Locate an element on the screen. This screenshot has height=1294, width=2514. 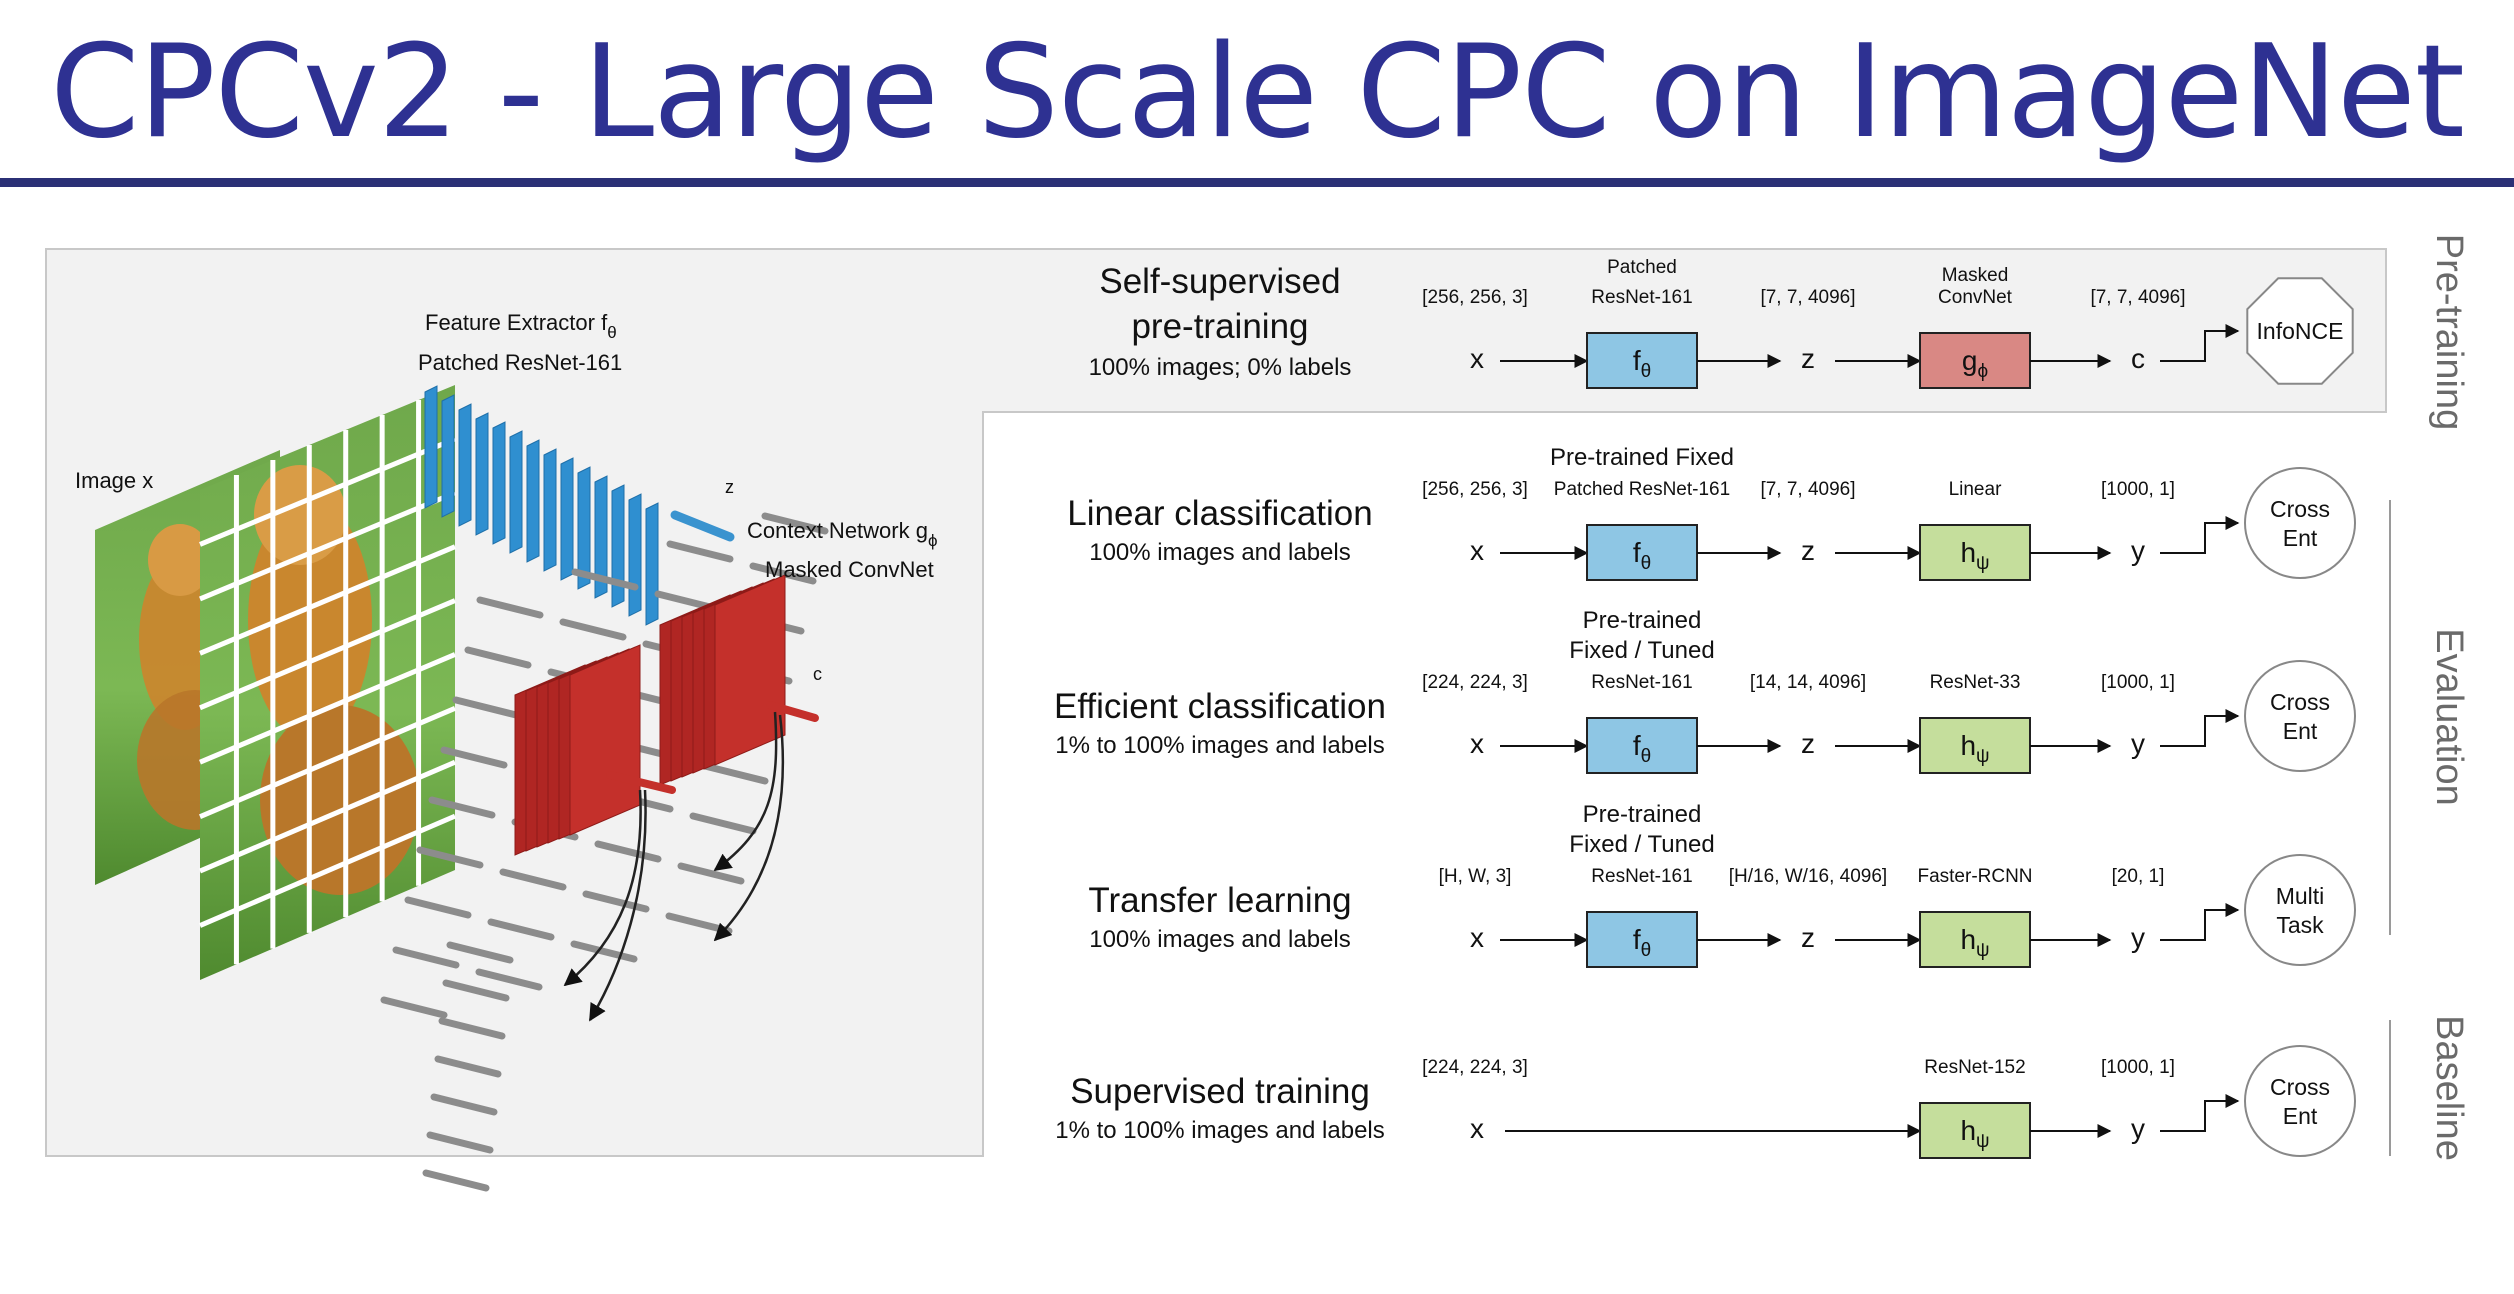
row-title: Efficient classification is located at coordinates (1220, 706).